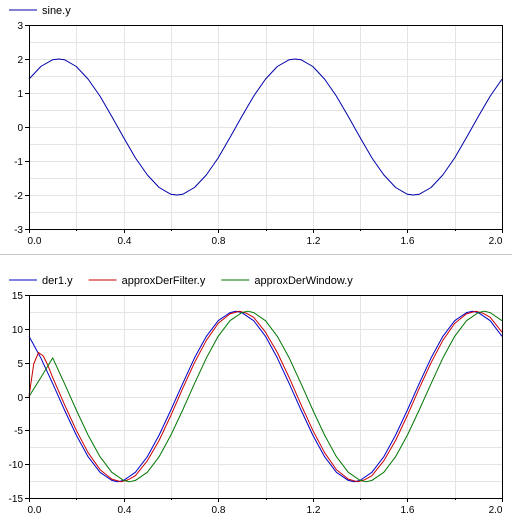 The image size is (512, 521). Describe the element at coordinates (41, 281) in the screenshot. I see `legend-entry: der1.y` at that location.